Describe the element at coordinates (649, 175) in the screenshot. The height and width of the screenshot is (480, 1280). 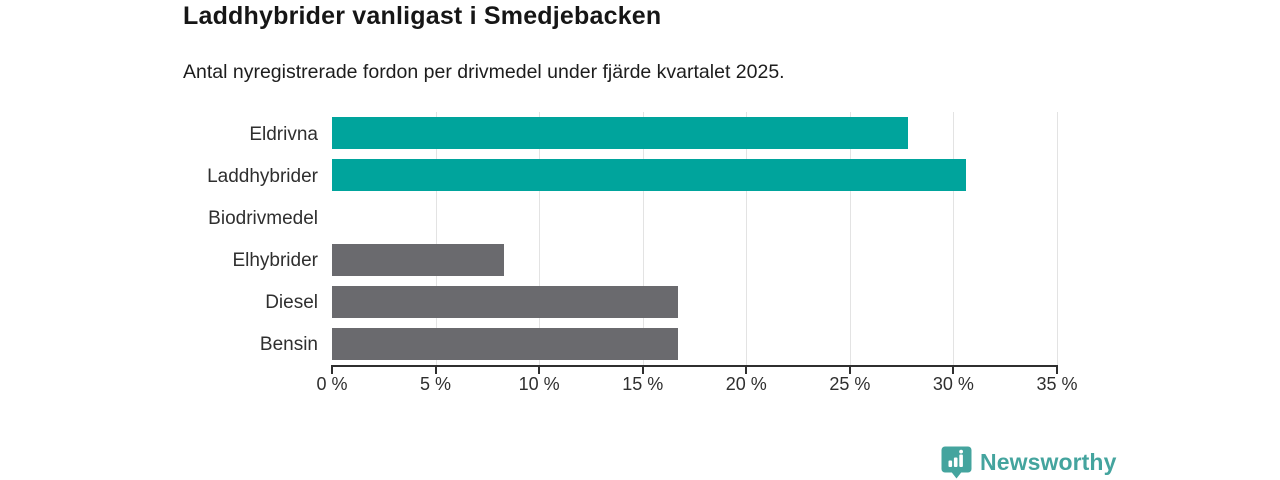
I see `bar-laddhybrider` at that location.